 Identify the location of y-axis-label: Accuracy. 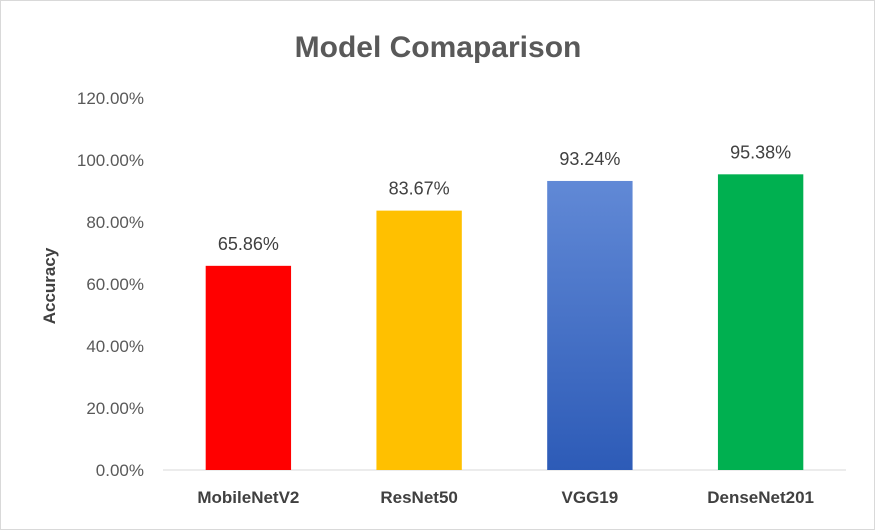
(49, 285).